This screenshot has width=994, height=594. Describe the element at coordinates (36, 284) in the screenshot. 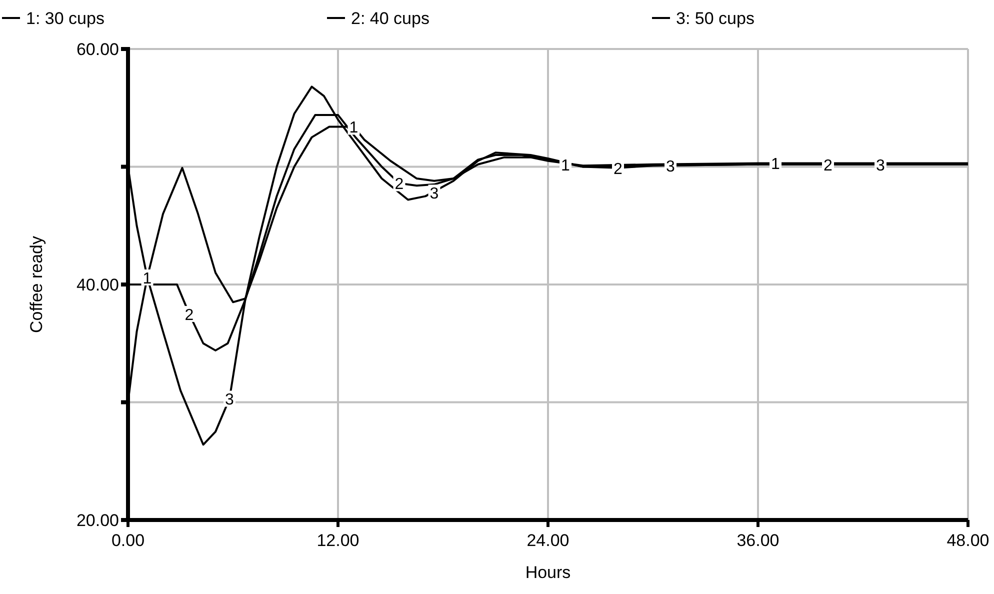

I see `y-axis-title: Coffee ready` at that location.